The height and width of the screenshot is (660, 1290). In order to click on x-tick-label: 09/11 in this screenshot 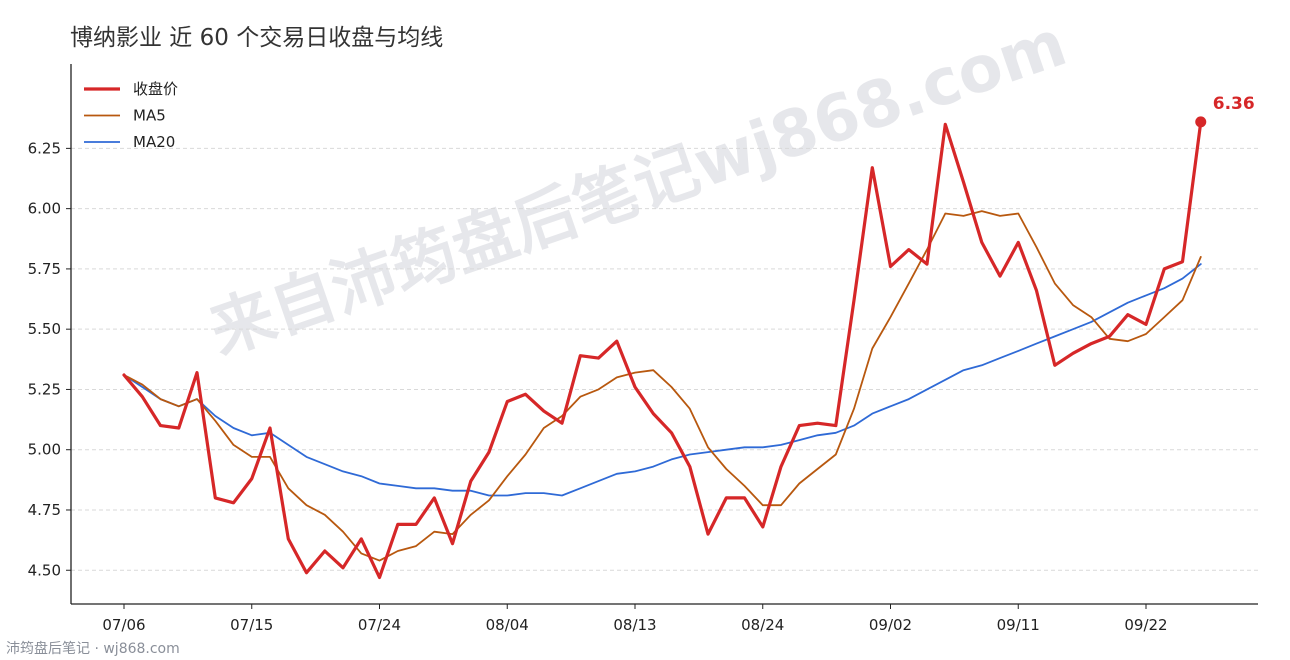, I will do `click(1018, 625)`.